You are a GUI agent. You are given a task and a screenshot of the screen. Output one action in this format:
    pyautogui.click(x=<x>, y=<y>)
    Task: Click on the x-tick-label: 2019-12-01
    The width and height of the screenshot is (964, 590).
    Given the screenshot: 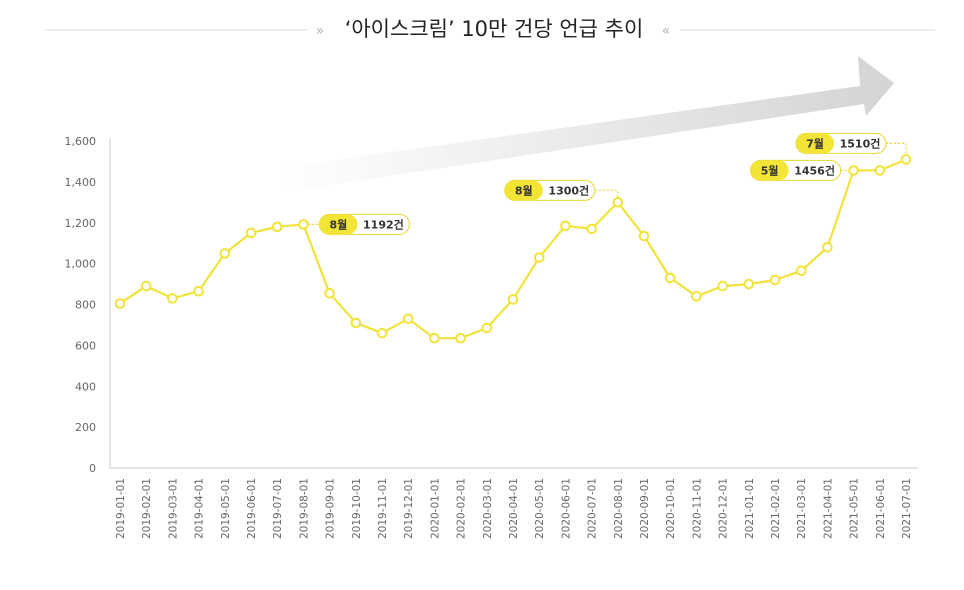 What is the action you would take?
    pyautogui.click(x=409, y=508)
    